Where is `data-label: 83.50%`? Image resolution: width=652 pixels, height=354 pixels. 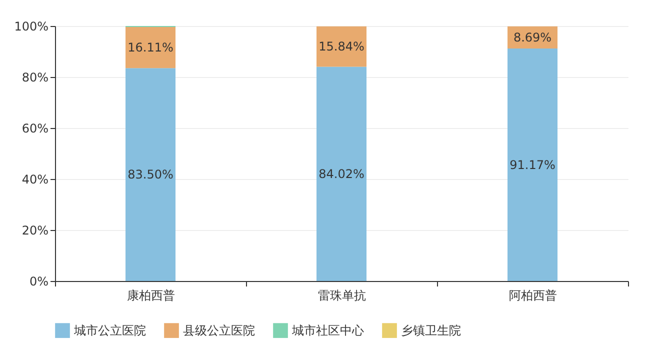
data-label: 83.50% is located at coordinates (151, 175).